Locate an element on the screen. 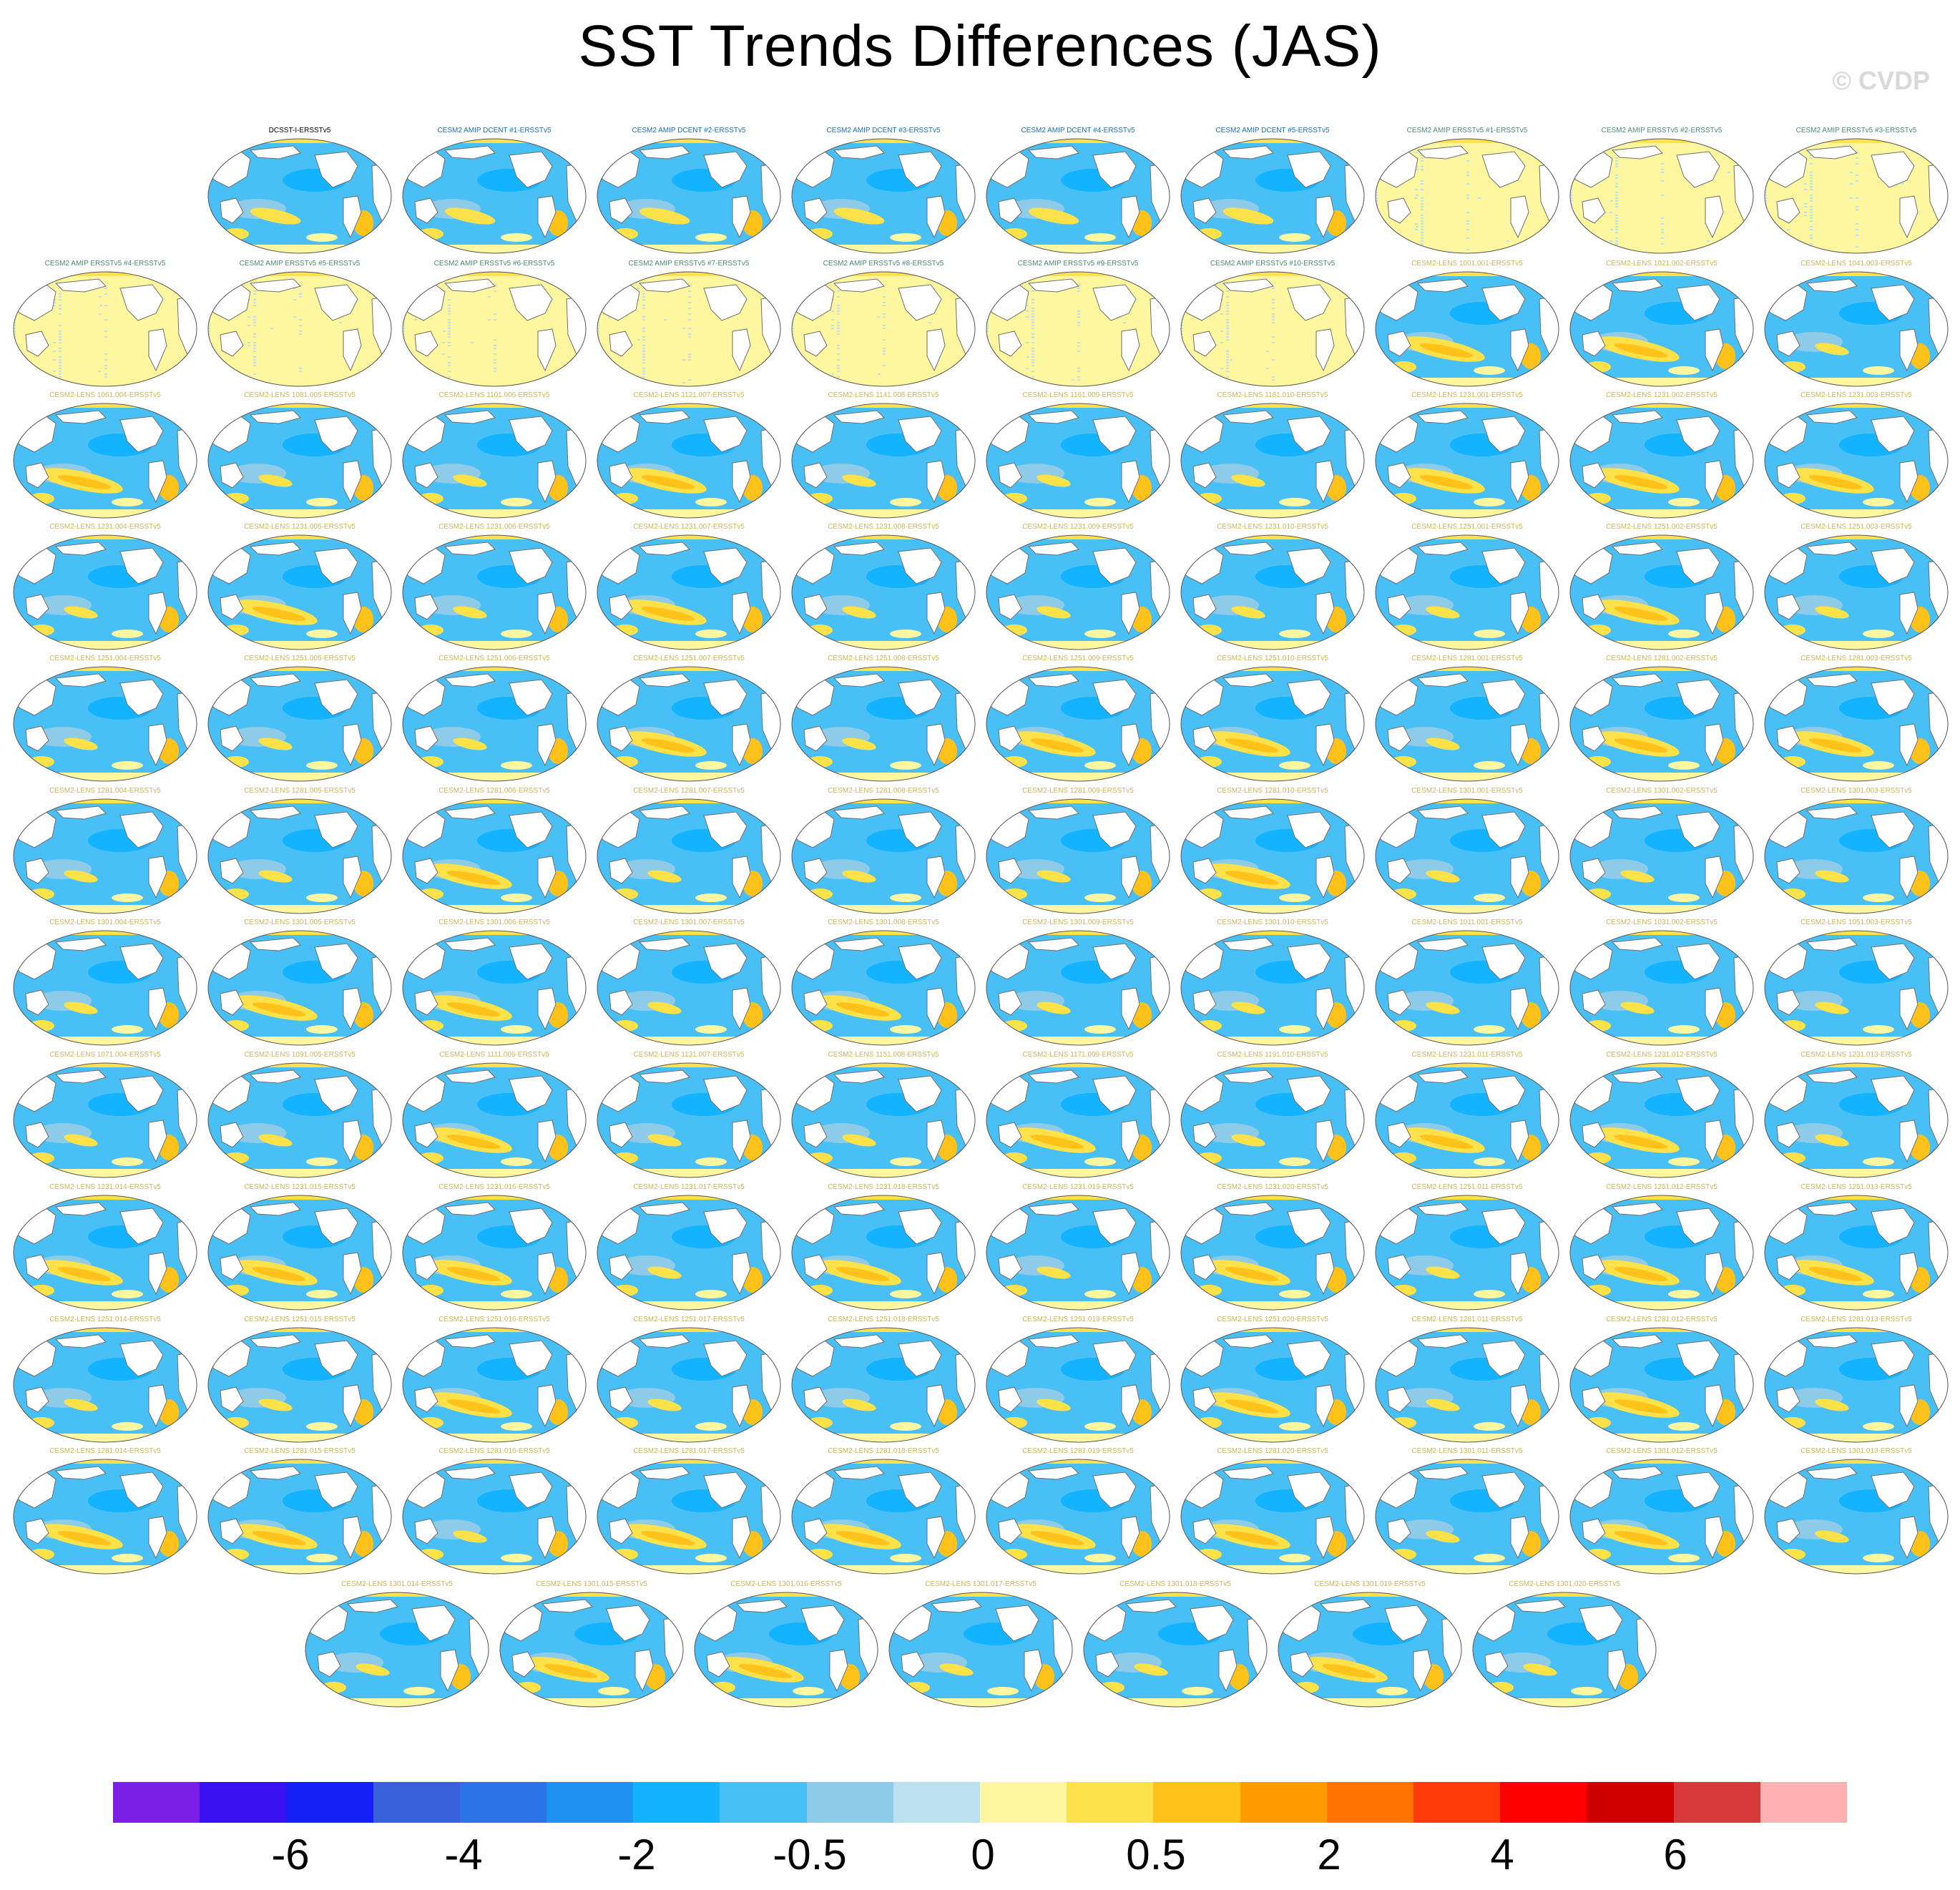 This screenshot has height=1890, width=1960. panel-label: CESM2-LENS 1301.005-ERSSTv5 is located at coordinates (300, 922).